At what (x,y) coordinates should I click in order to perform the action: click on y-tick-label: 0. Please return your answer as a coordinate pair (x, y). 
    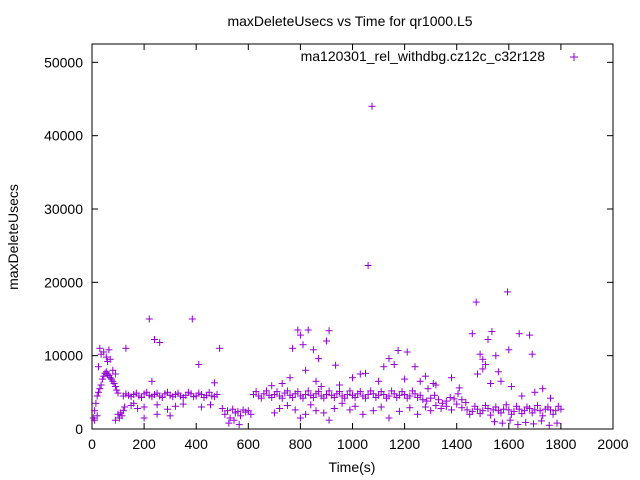
    Looking at the image, I should click on (79, 429).